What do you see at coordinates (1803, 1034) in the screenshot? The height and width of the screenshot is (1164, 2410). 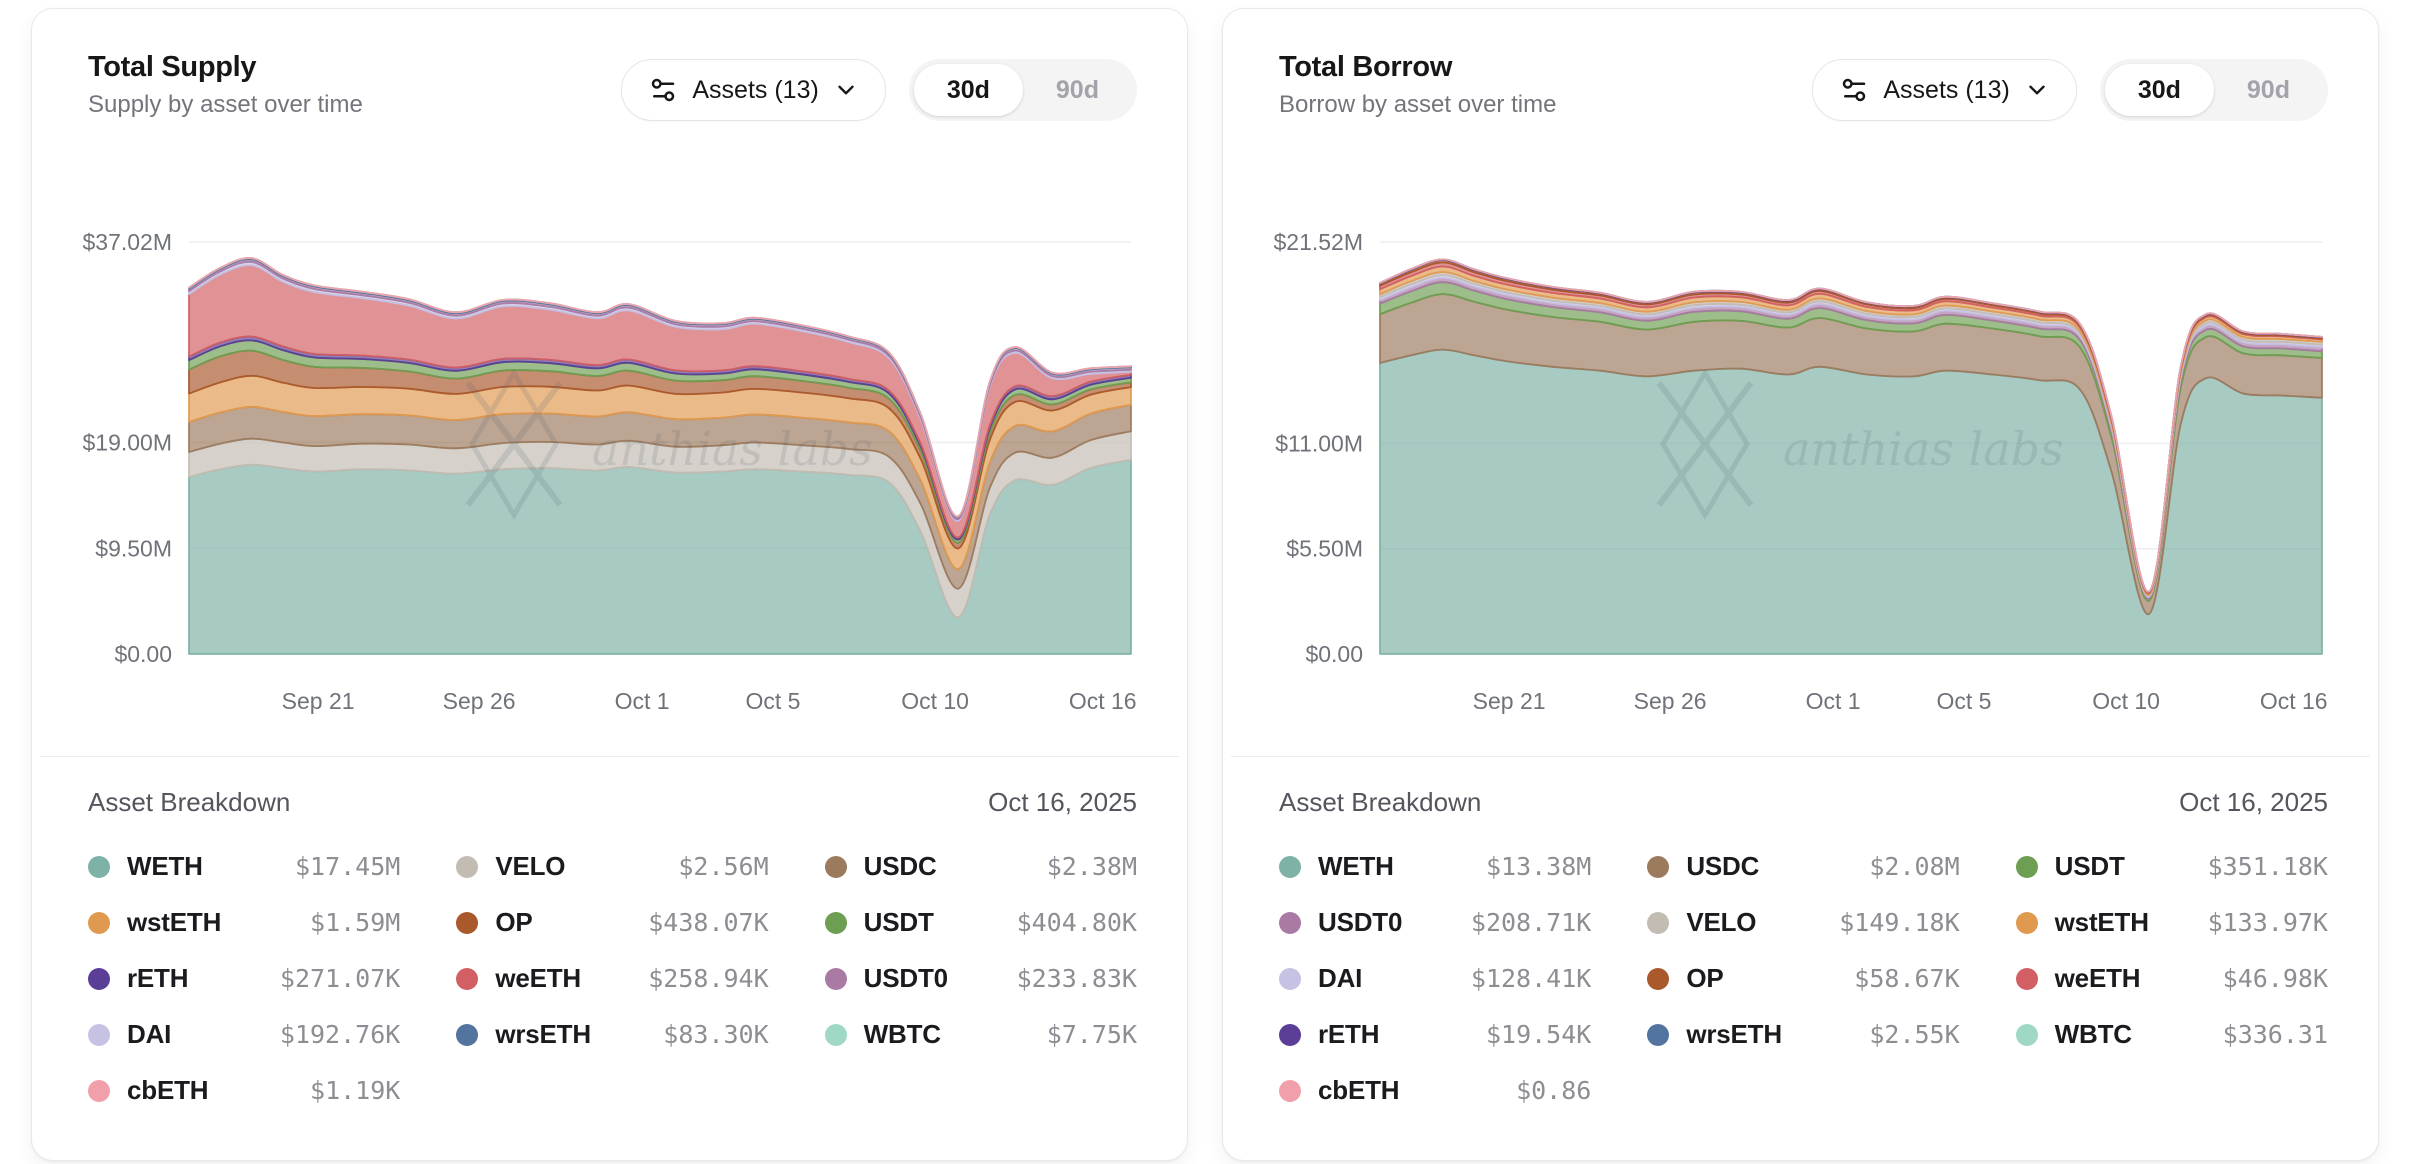 I see `legend-item-wrsETH: wrsETH $2.55K` at bounding box center [1803, 1034].